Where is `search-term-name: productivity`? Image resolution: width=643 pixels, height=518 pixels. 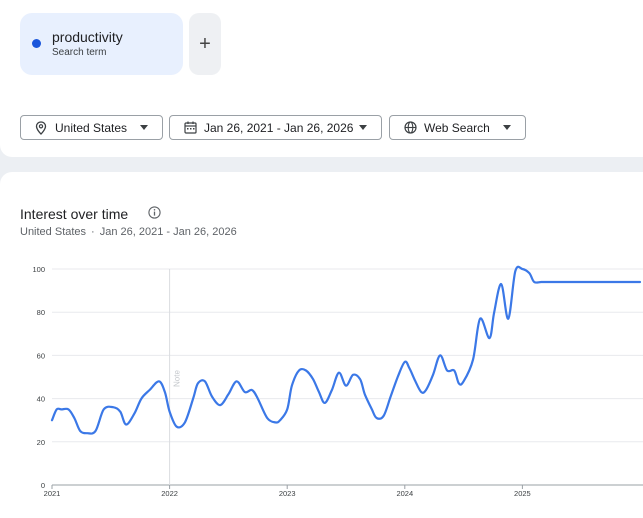
search-term-name: productivity is located at coordinates (87, 37).